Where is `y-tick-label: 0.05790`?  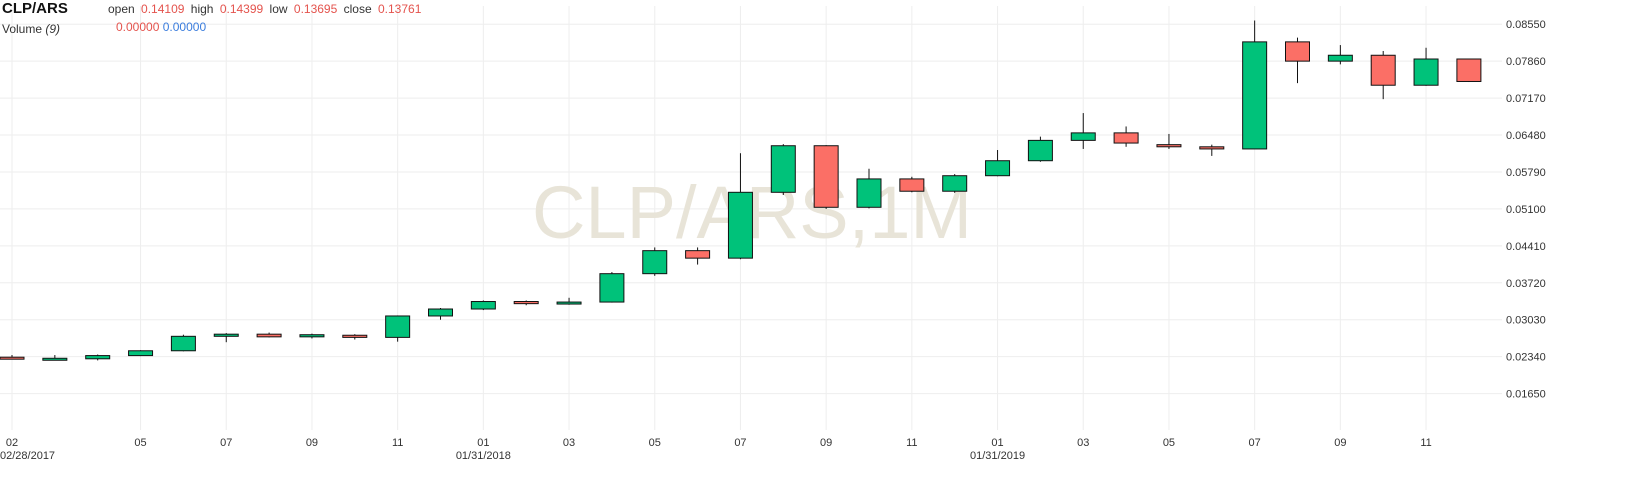 y-tick-label: 0.05790 is located at coordinates (1526, 173).